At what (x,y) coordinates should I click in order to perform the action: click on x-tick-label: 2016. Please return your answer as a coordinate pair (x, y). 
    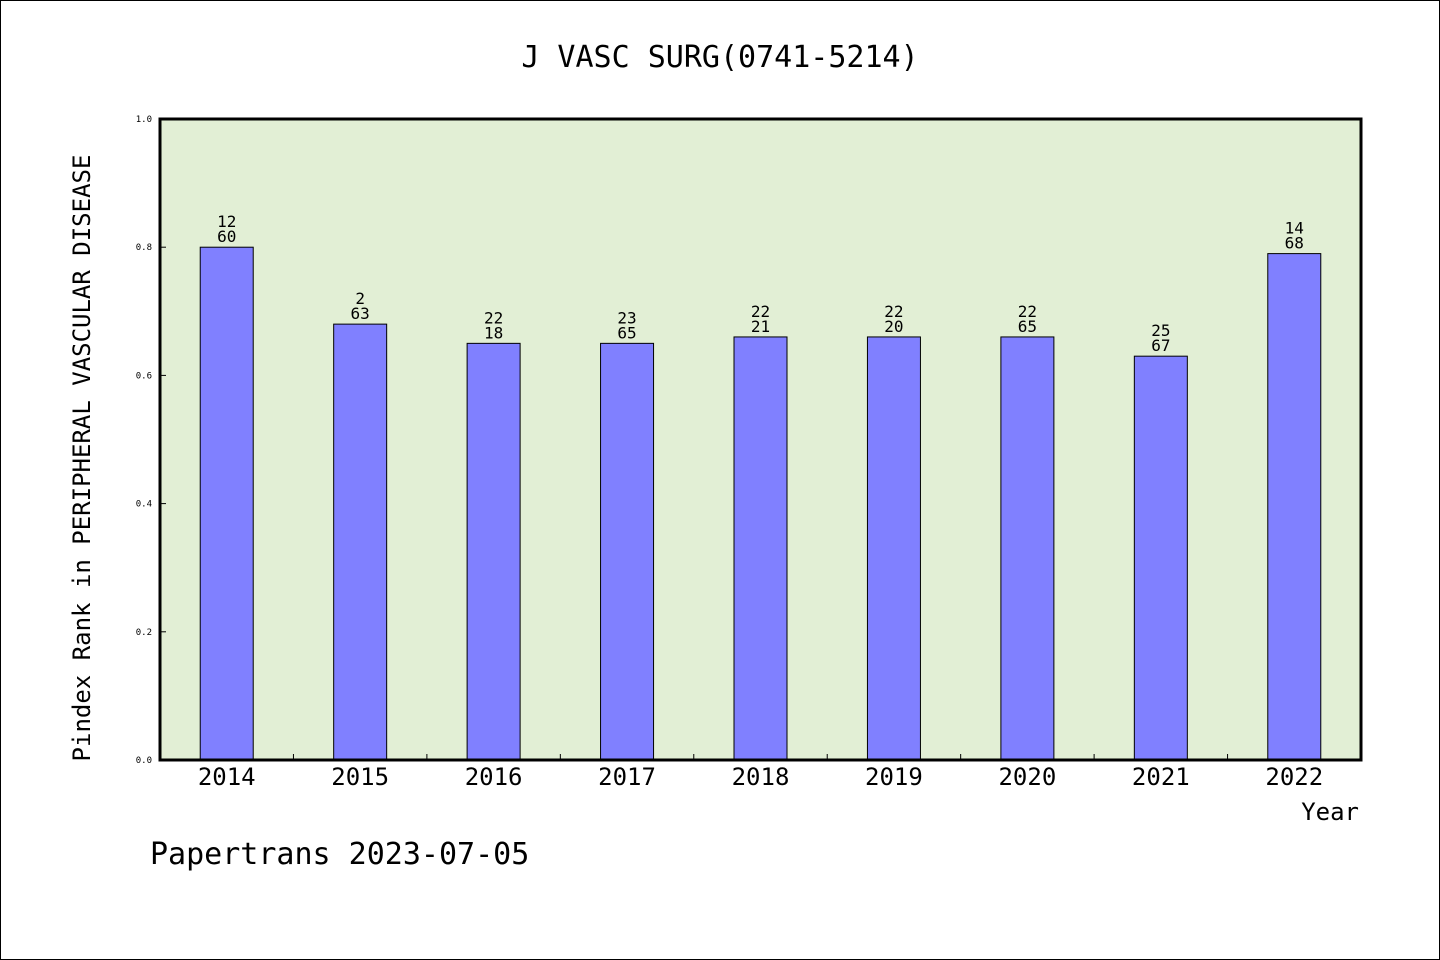
    Looking at the image, I should click on (494, 777).